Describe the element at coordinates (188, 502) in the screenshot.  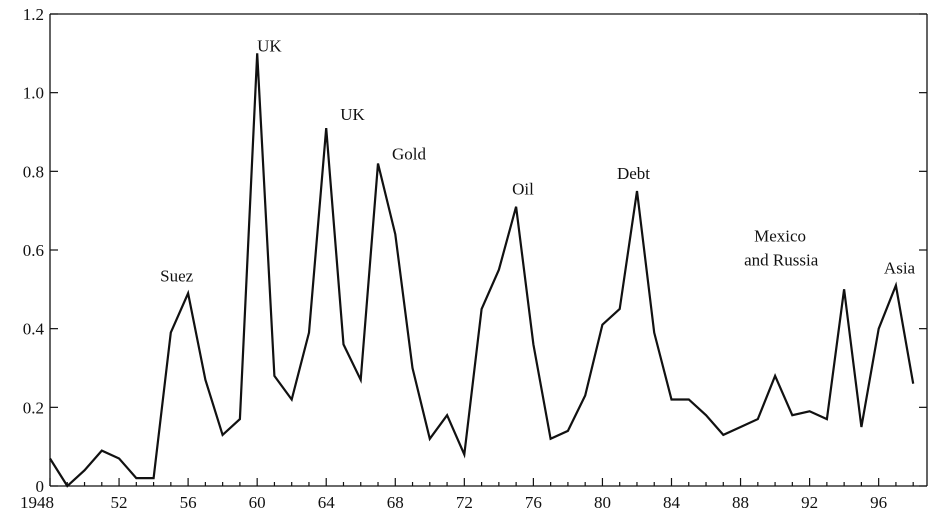
I see `x-tick-label: 56` at that location.